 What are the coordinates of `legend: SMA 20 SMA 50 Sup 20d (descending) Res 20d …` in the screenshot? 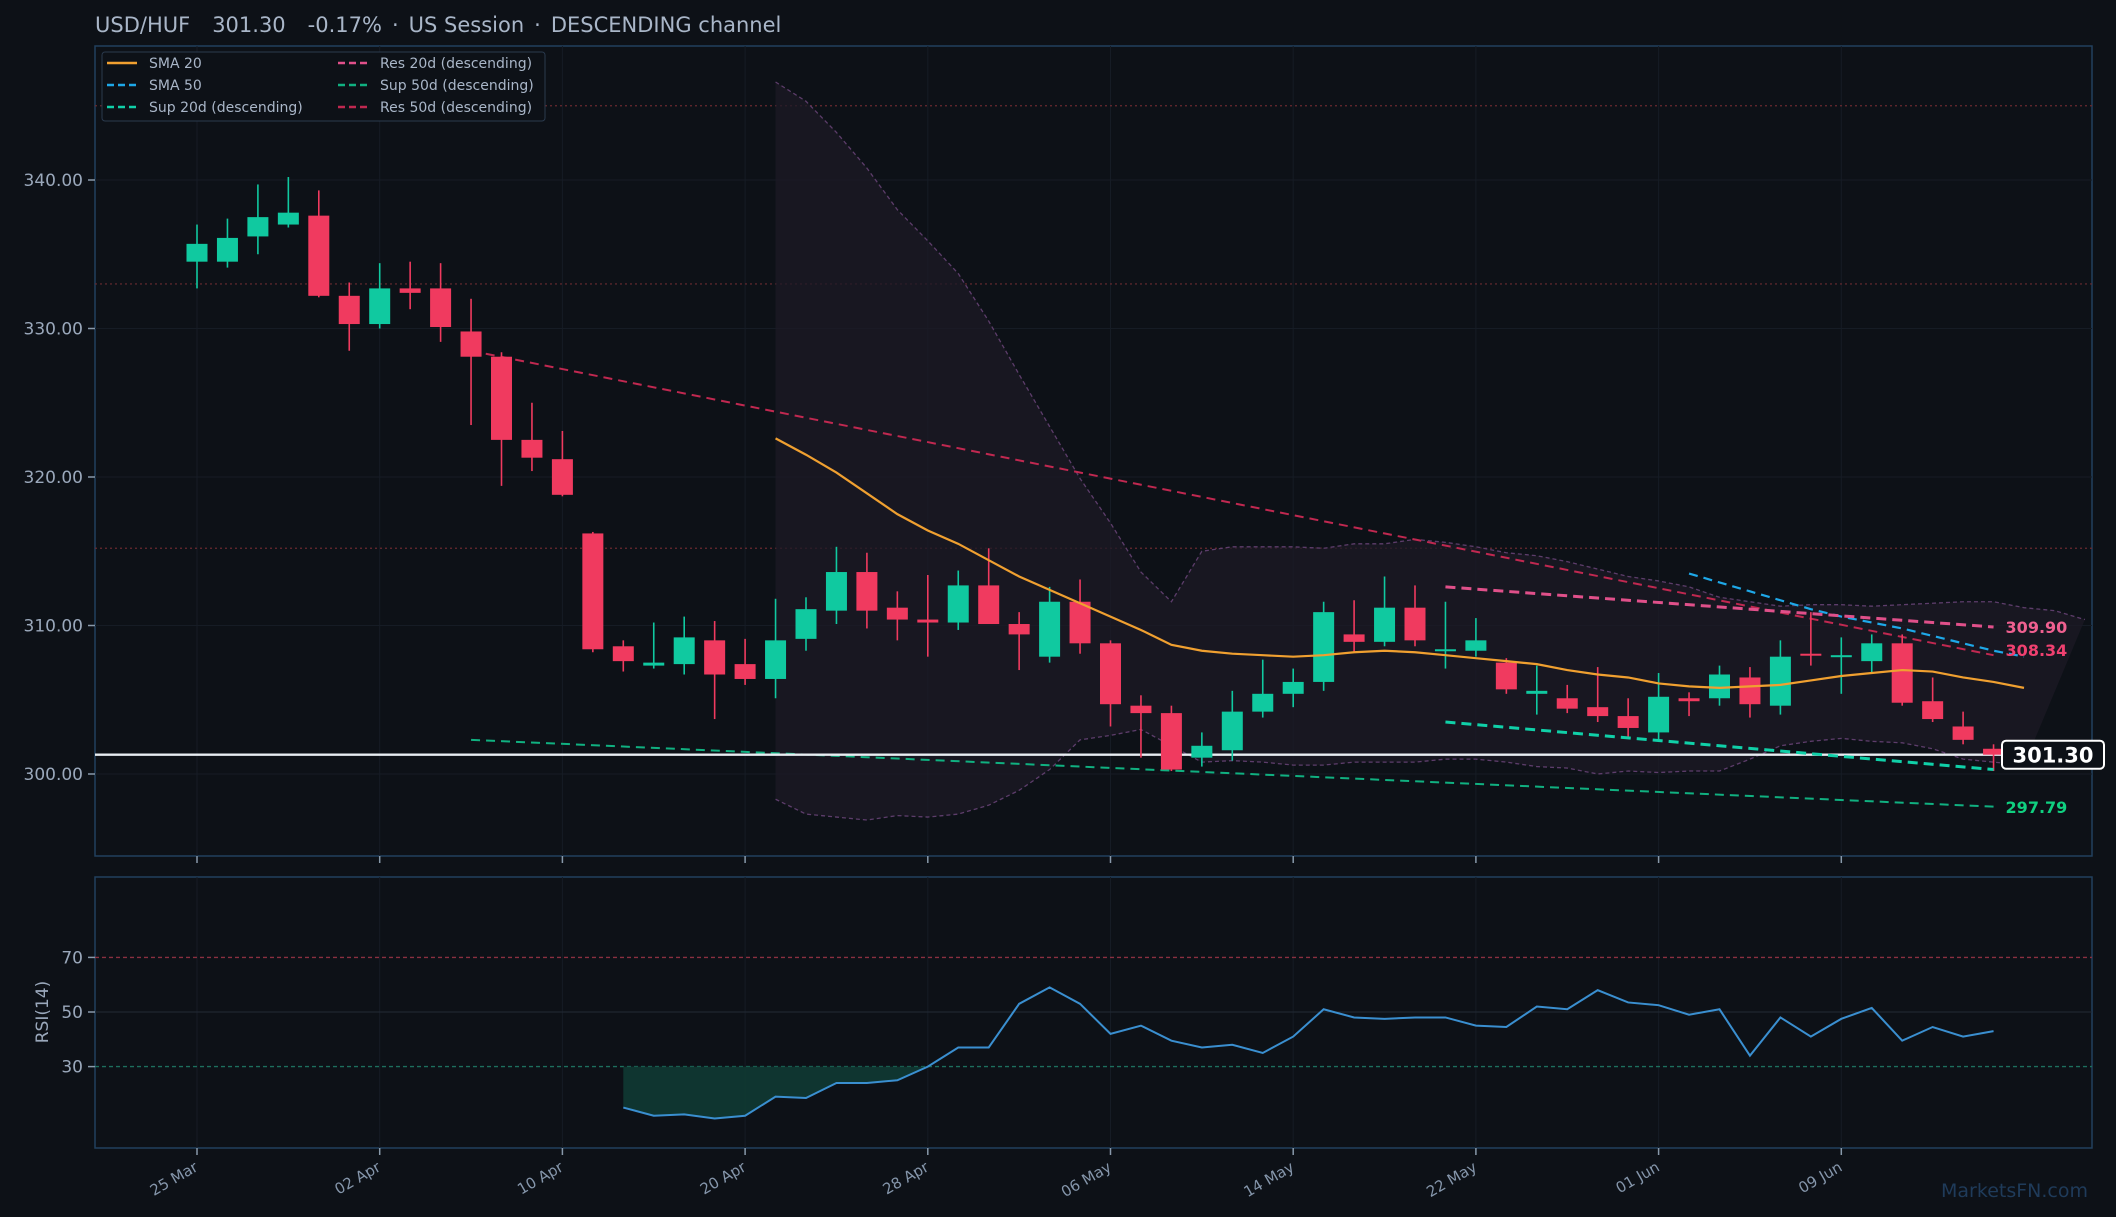 It's located at (323, 86).